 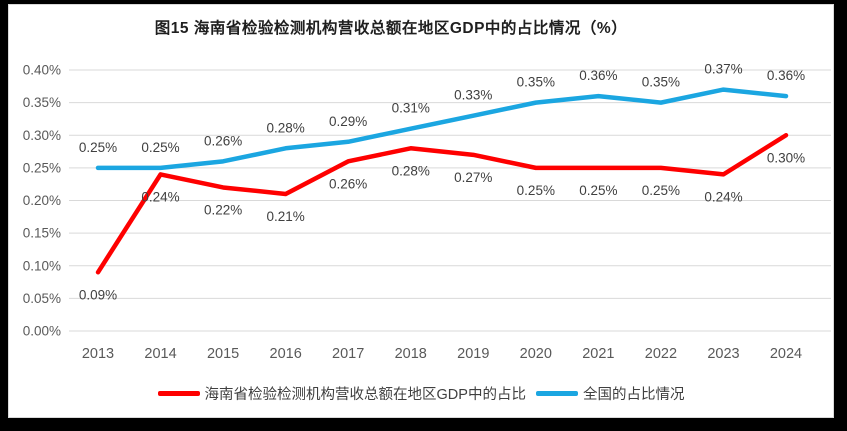 I want to click on x-tick-label: 2017, so click(x=348, y=354).